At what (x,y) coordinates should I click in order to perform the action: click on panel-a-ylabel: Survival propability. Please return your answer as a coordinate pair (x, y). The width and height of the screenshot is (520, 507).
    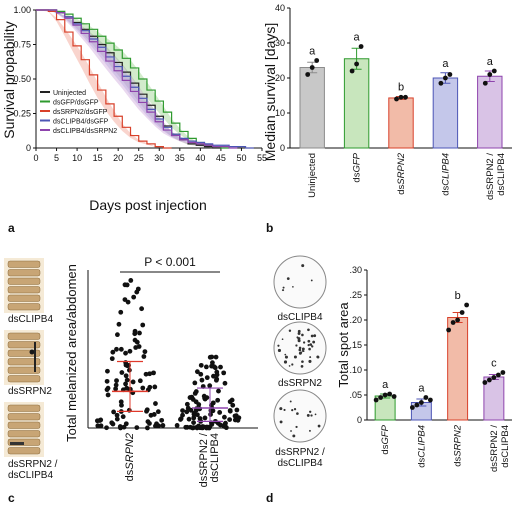
    Looking at the image, I should click on (9, 80).